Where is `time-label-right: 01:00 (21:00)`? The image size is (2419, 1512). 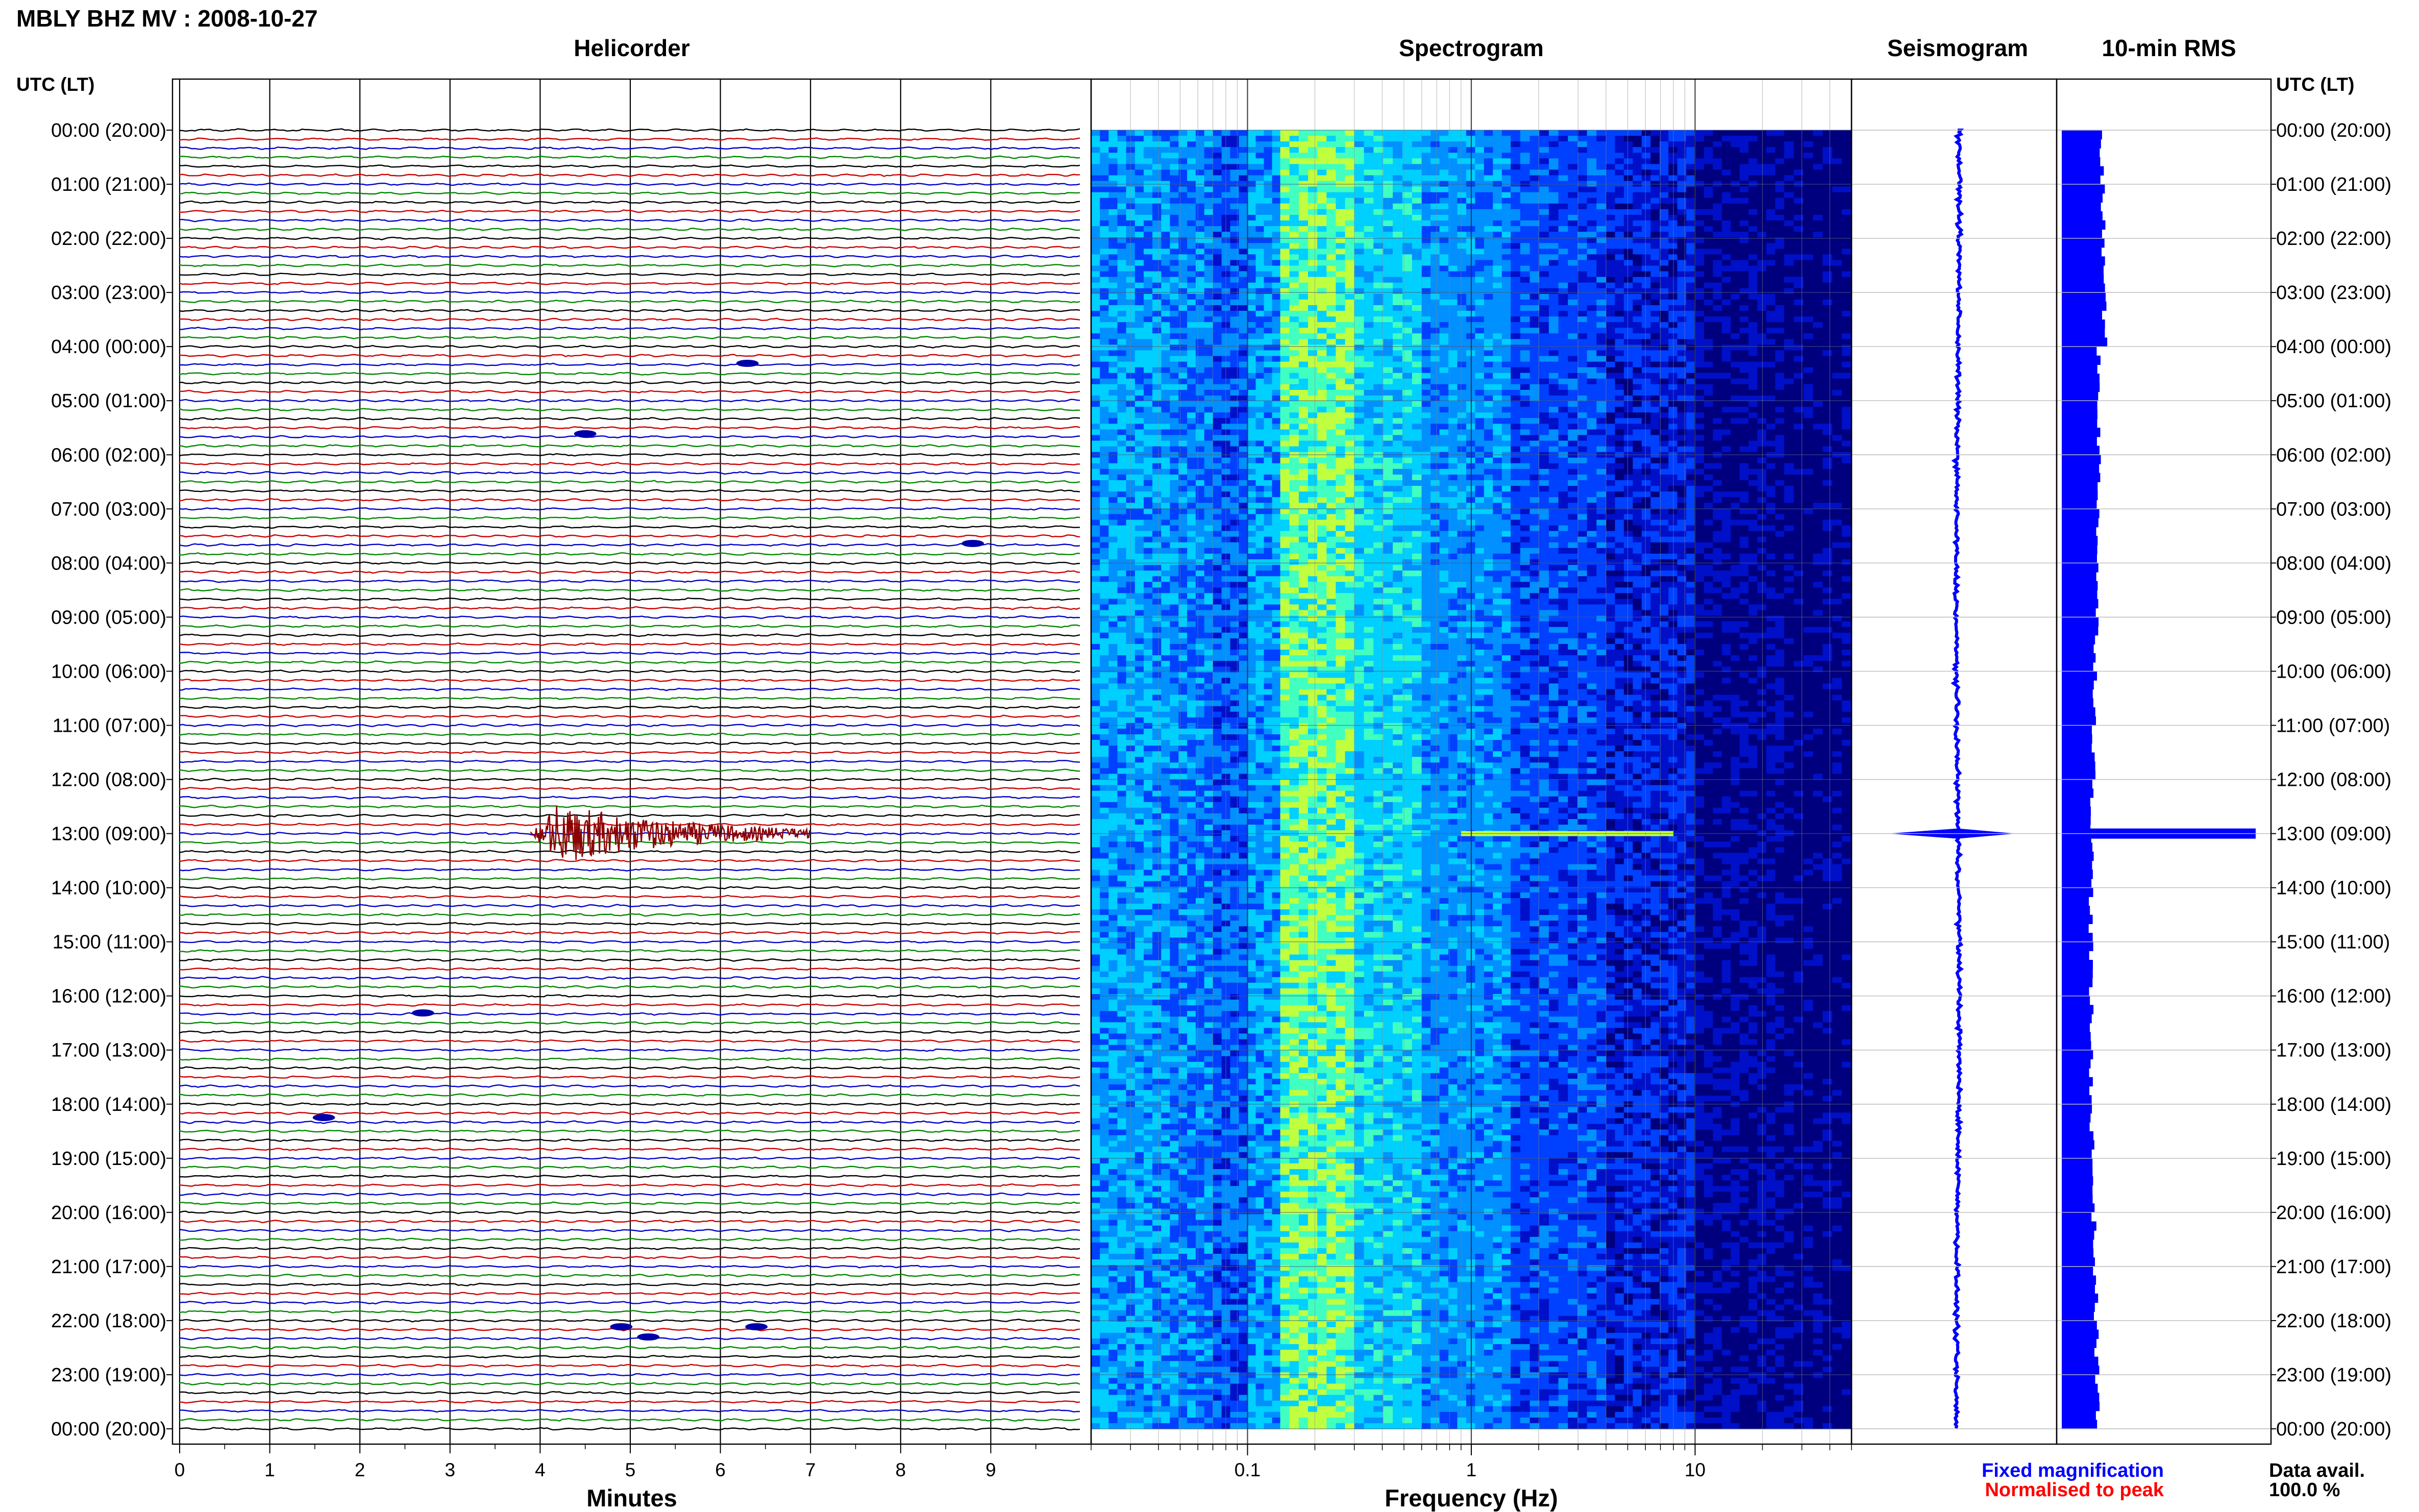
time-label-right: 01:00 (21:00) is located at coordinates (2333, 184).